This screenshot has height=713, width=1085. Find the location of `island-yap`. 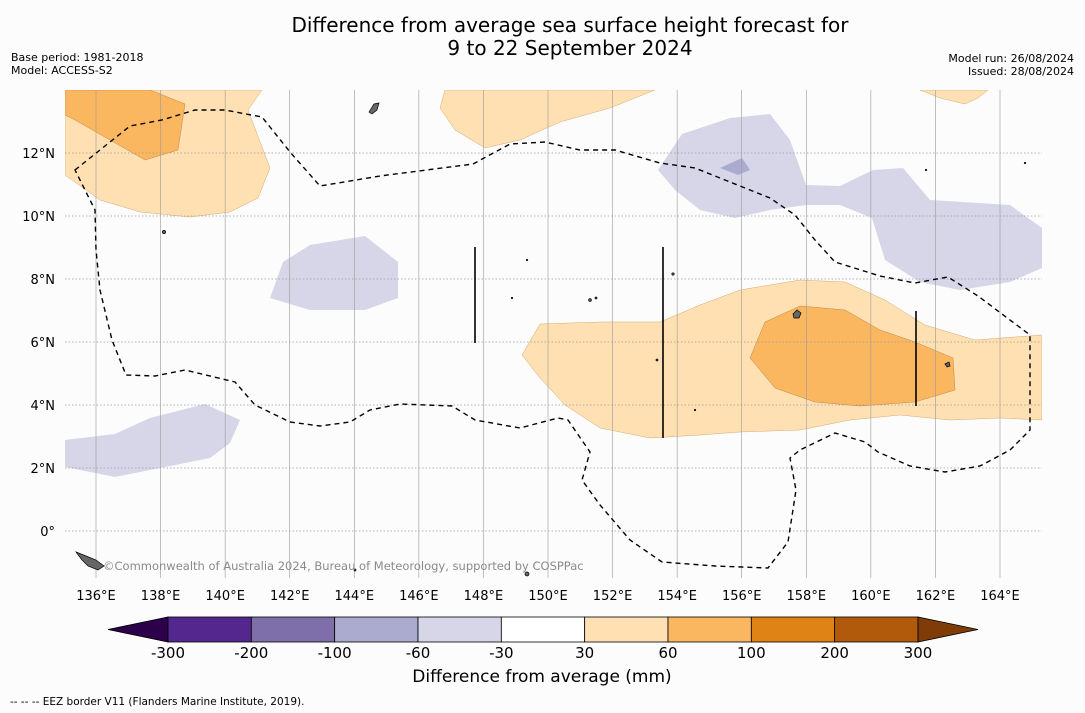

island-yap is located at coordinates (164, 232).